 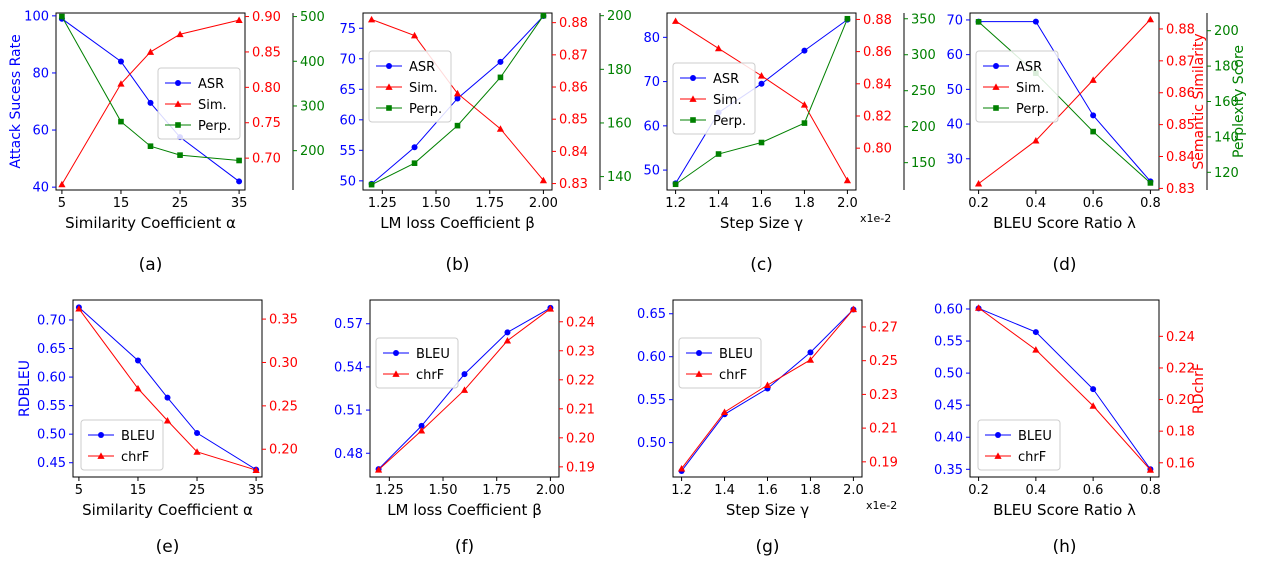 What do you see at coordinates (923, 55) in the screenshot?
I see `green-y-tick-label: 300` at bounding box center [923, 55].